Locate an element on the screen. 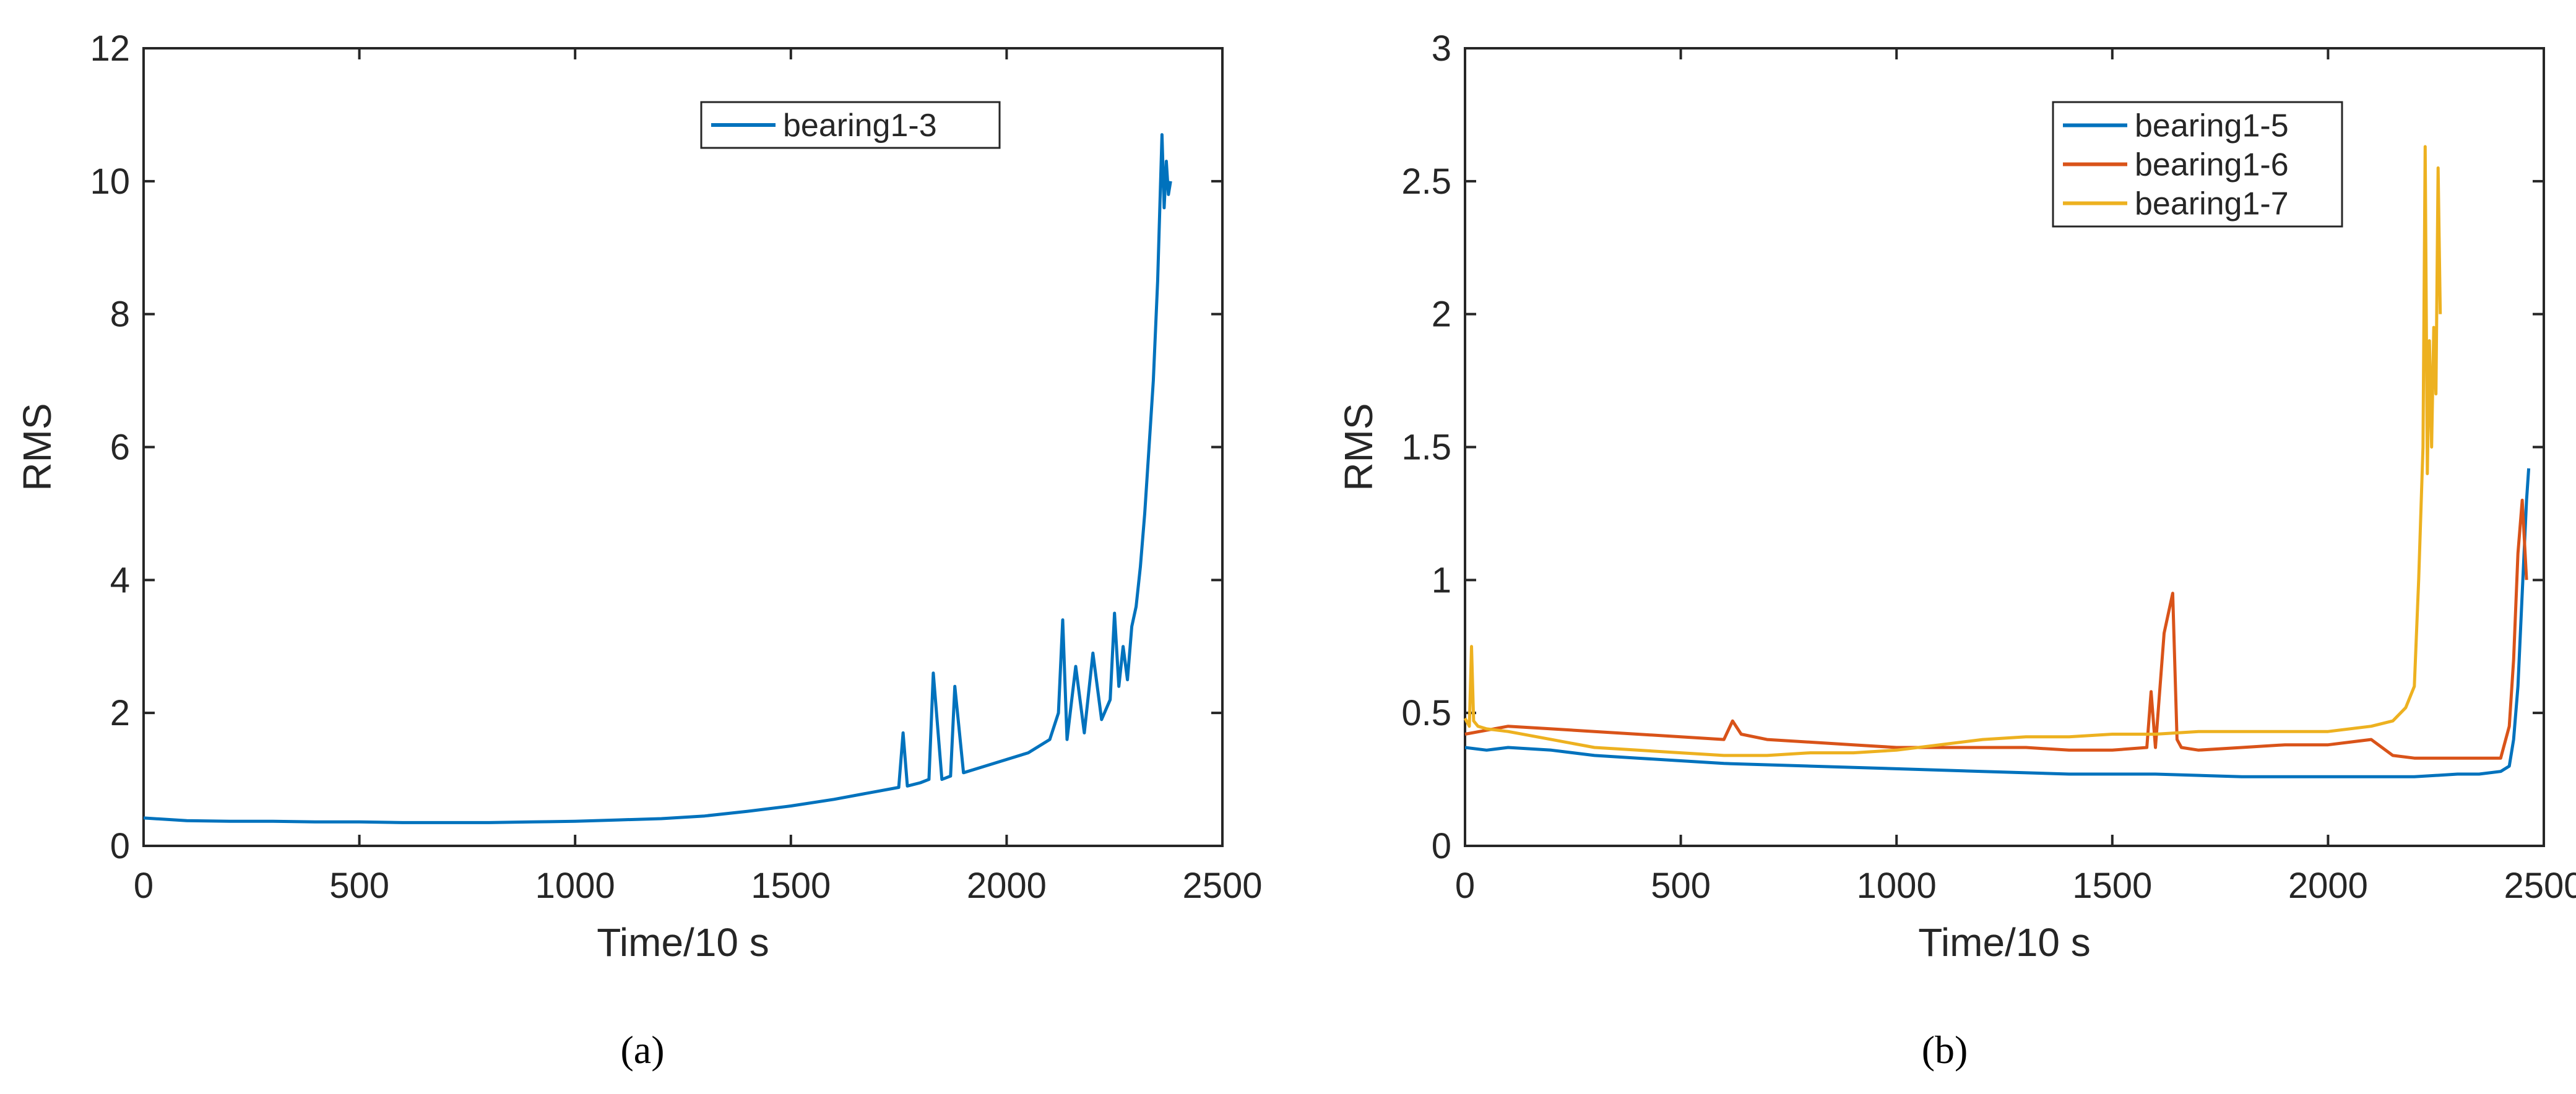 The width and height of the screenshot is (2576, 1094). y-tick-label: 6 is located at coordinates (120, 448).